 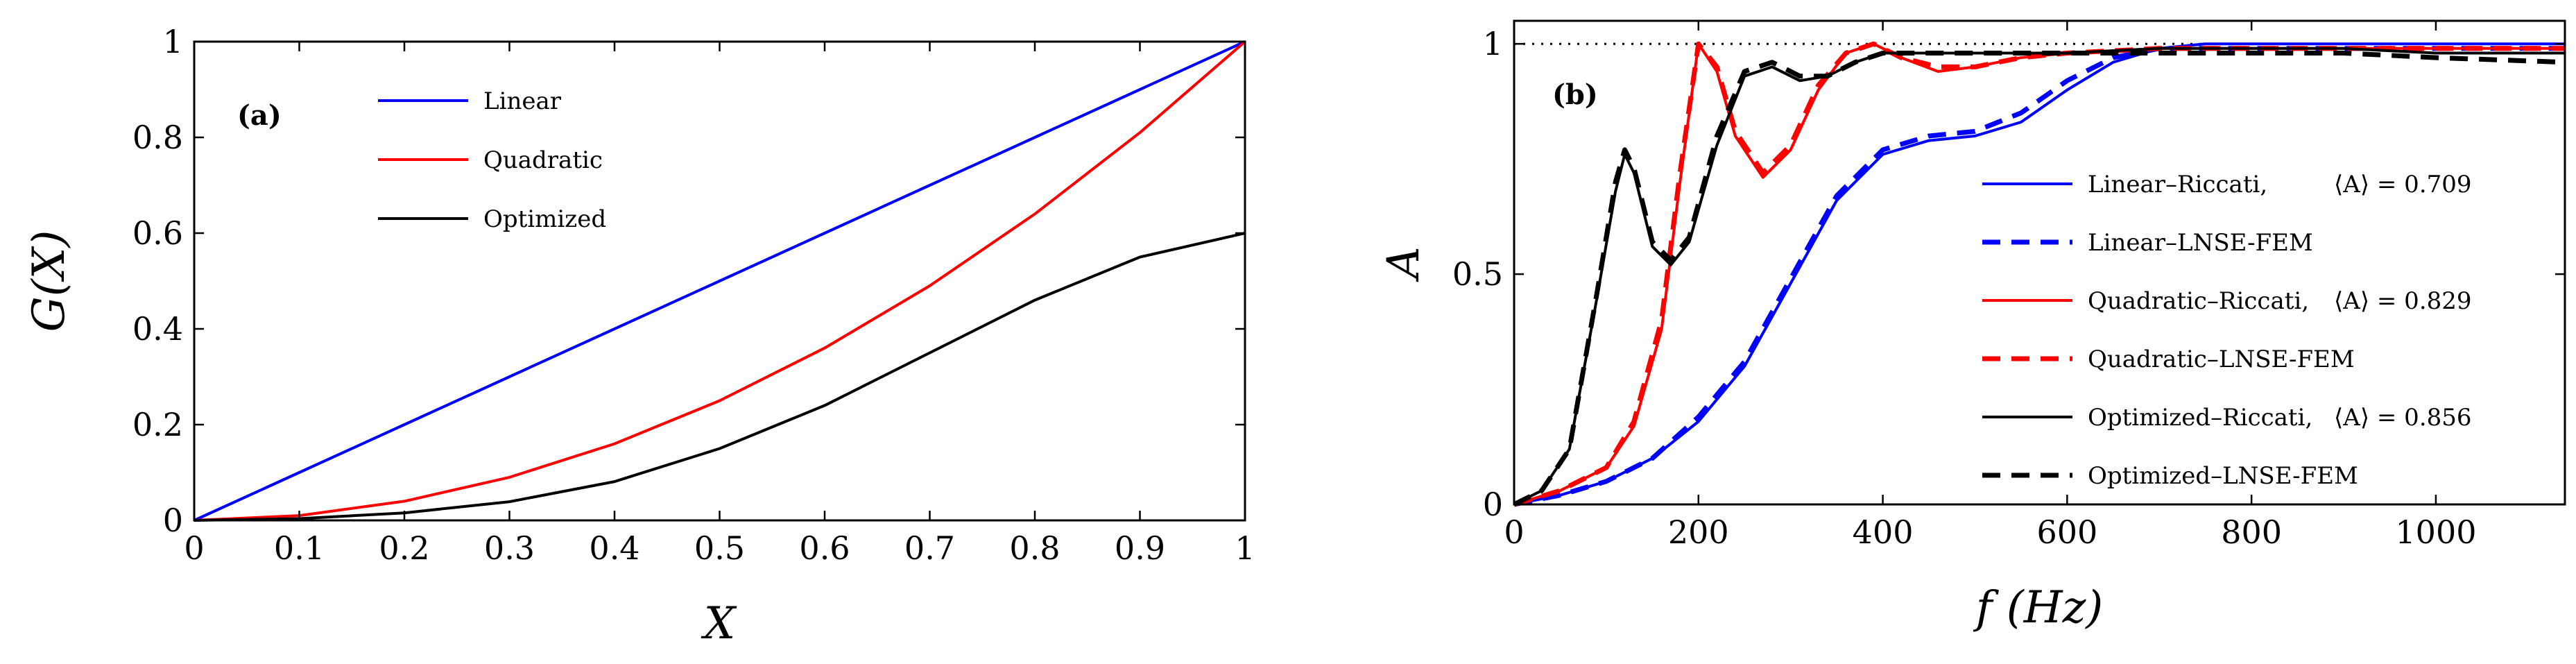 I want to click on panel-label: (a), so click(x=259, y=115).